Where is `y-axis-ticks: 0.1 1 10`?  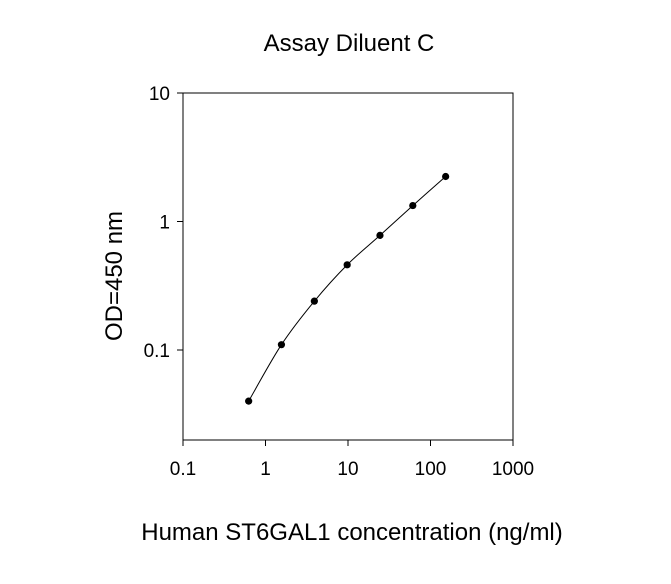 y-axis-ticks: 0.1 1 10 is located at coordinates (163, 223).